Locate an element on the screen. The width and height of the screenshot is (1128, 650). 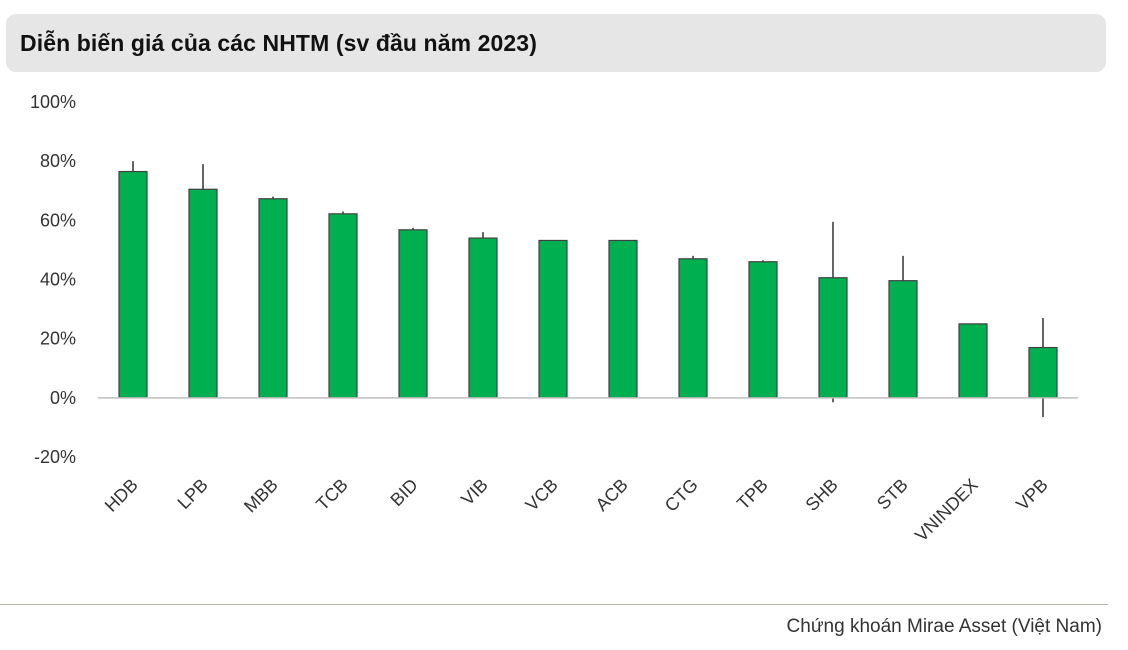
x-tick-label-tcb: TCB is located at coordinates (332, 495).